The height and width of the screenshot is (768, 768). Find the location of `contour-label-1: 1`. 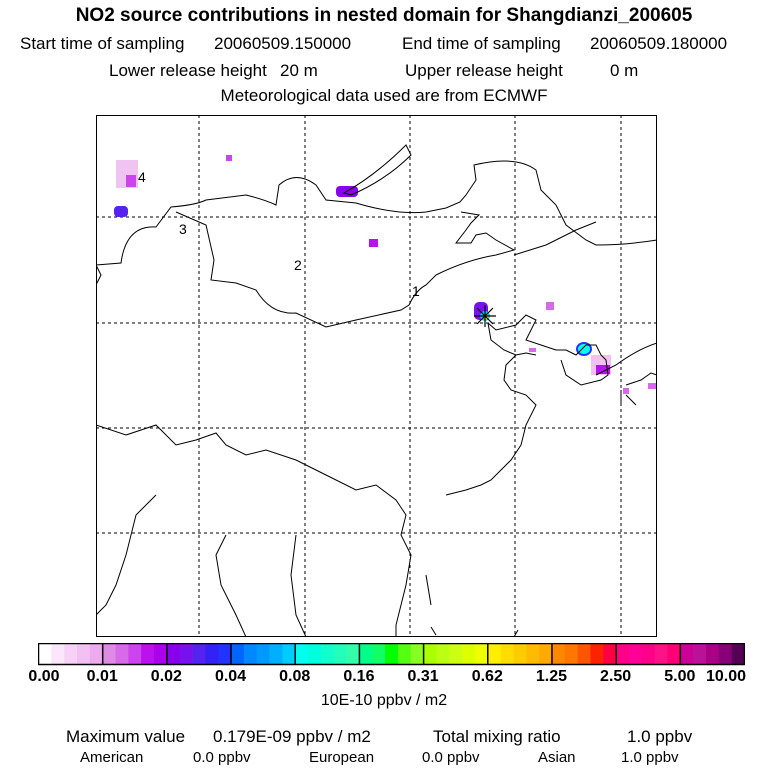

contour-label-1: 1 is located at coordinates (416, 291).